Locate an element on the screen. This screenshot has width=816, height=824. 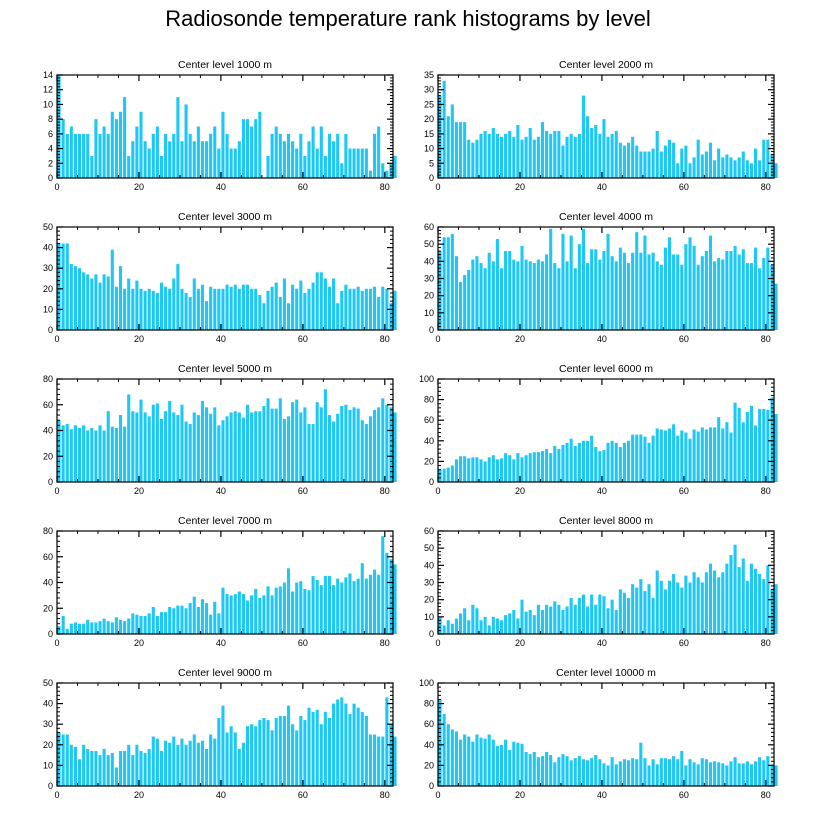
y-tick-label: 10 is located at coordinates (48, 765).